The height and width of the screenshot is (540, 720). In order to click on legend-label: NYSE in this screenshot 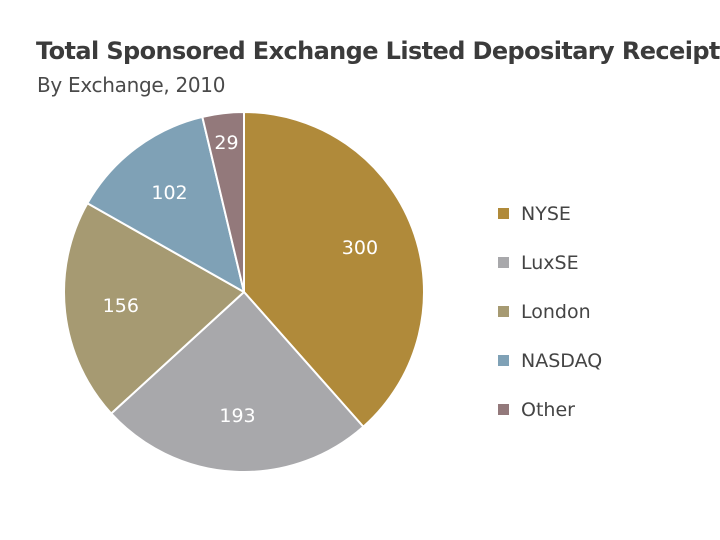, I will do `click(546, 213)`.